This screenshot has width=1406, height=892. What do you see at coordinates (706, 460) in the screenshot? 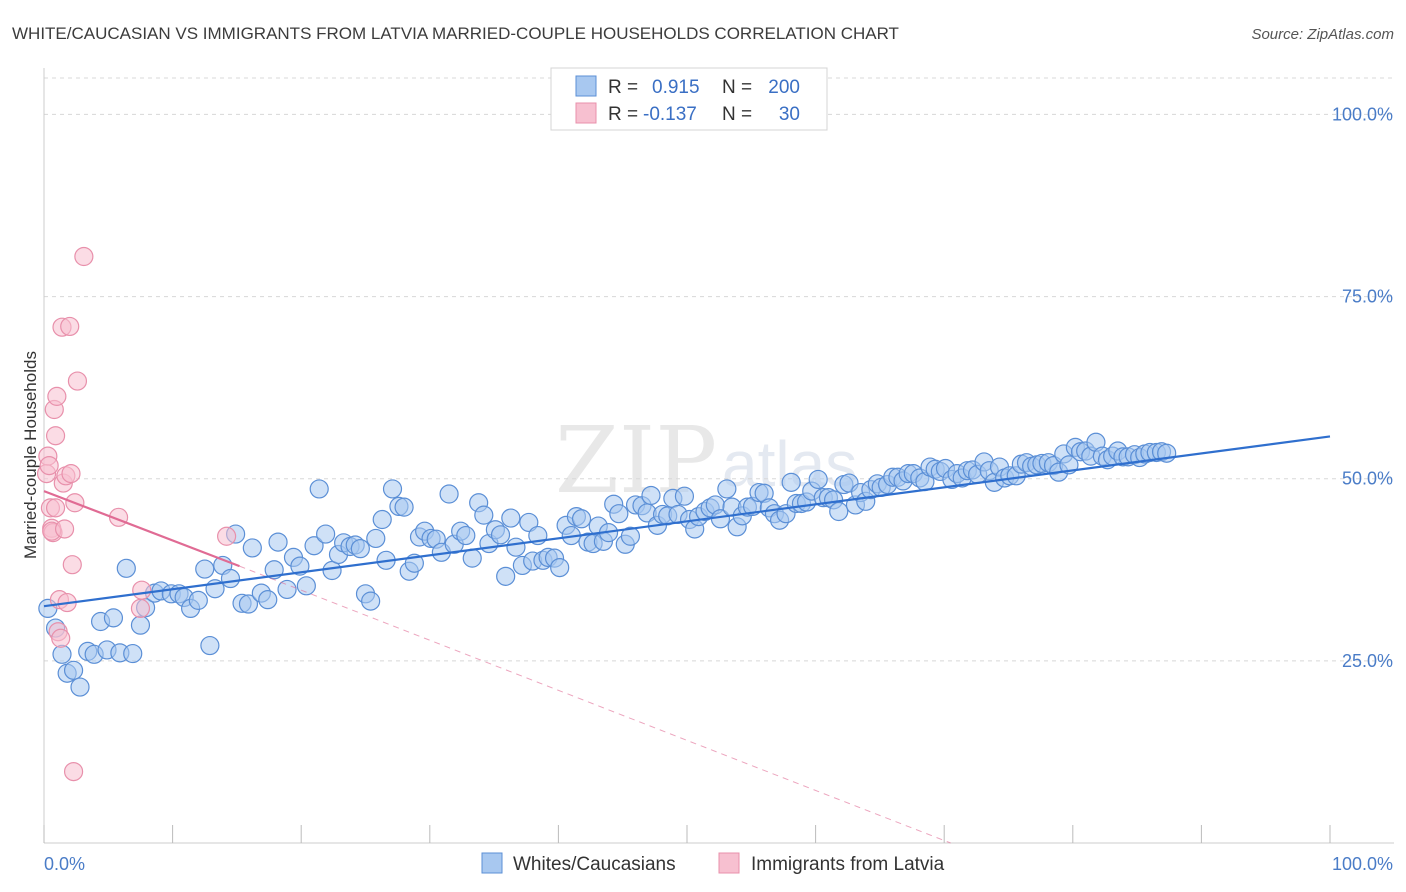
I see `watermark: ZIP atlas` at bounding box center [706, 460].